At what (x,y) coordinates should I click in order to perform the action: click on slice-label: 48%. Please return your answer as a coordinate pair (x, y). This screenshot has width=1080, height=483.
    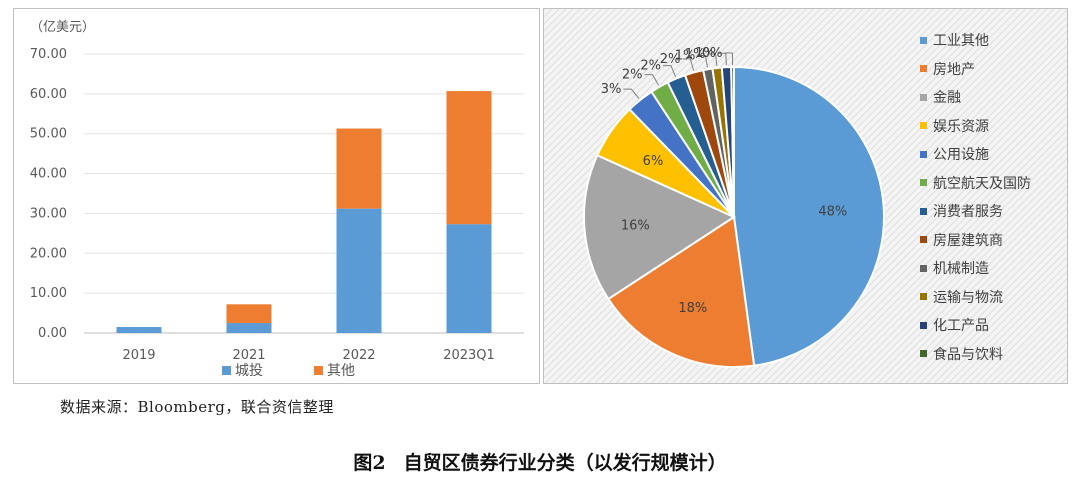
    Looking at the image, I should click on (832, 211).